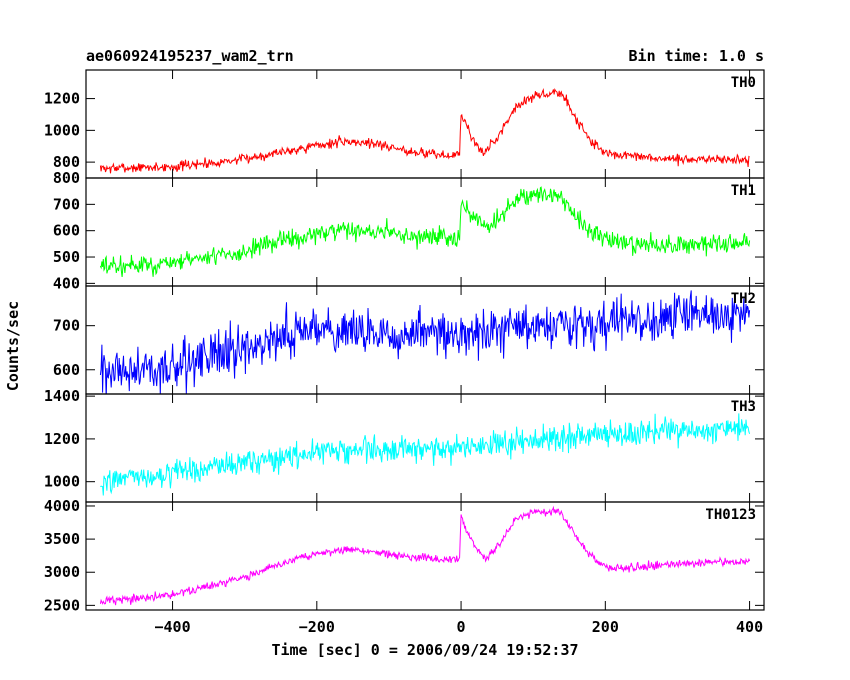 This screenshot has height=680, width=850. What do you see at coordinates (743, 83) in the screenshot?
I see `series-label-th0: TH0` at bounding box center [743, 83].